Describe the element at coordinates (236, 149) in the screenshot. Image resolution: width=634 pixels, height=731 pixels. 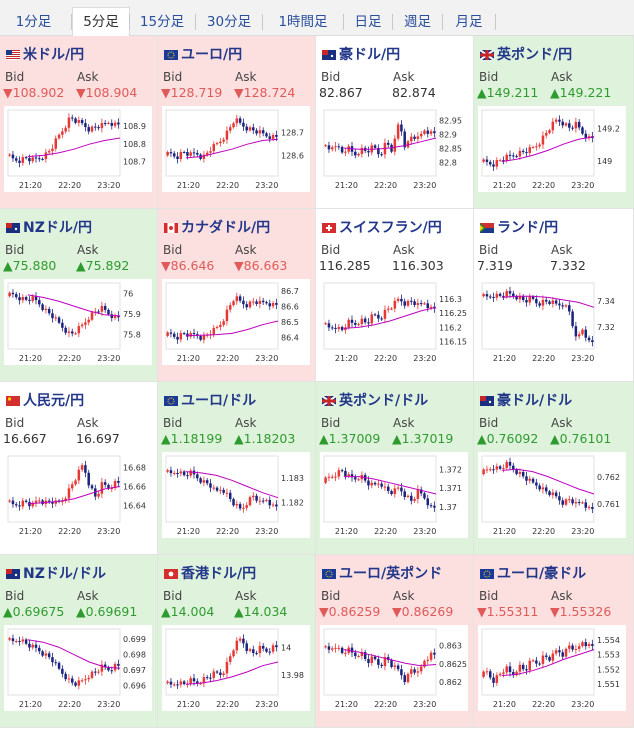
I see `candlestick-chart: 128.7 128.6 21:20 22:20 23:20` at that location.